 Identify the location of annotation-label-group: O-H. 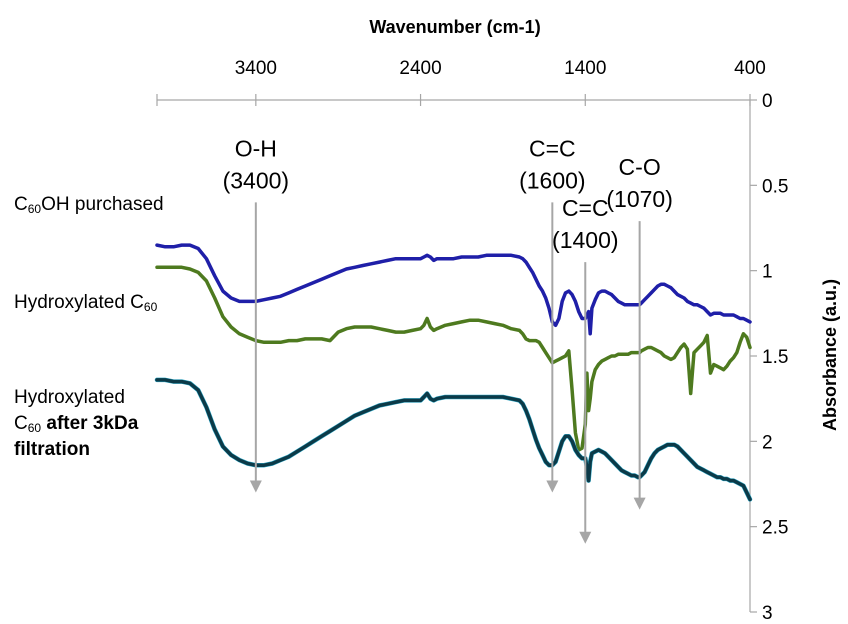
(256, 148).